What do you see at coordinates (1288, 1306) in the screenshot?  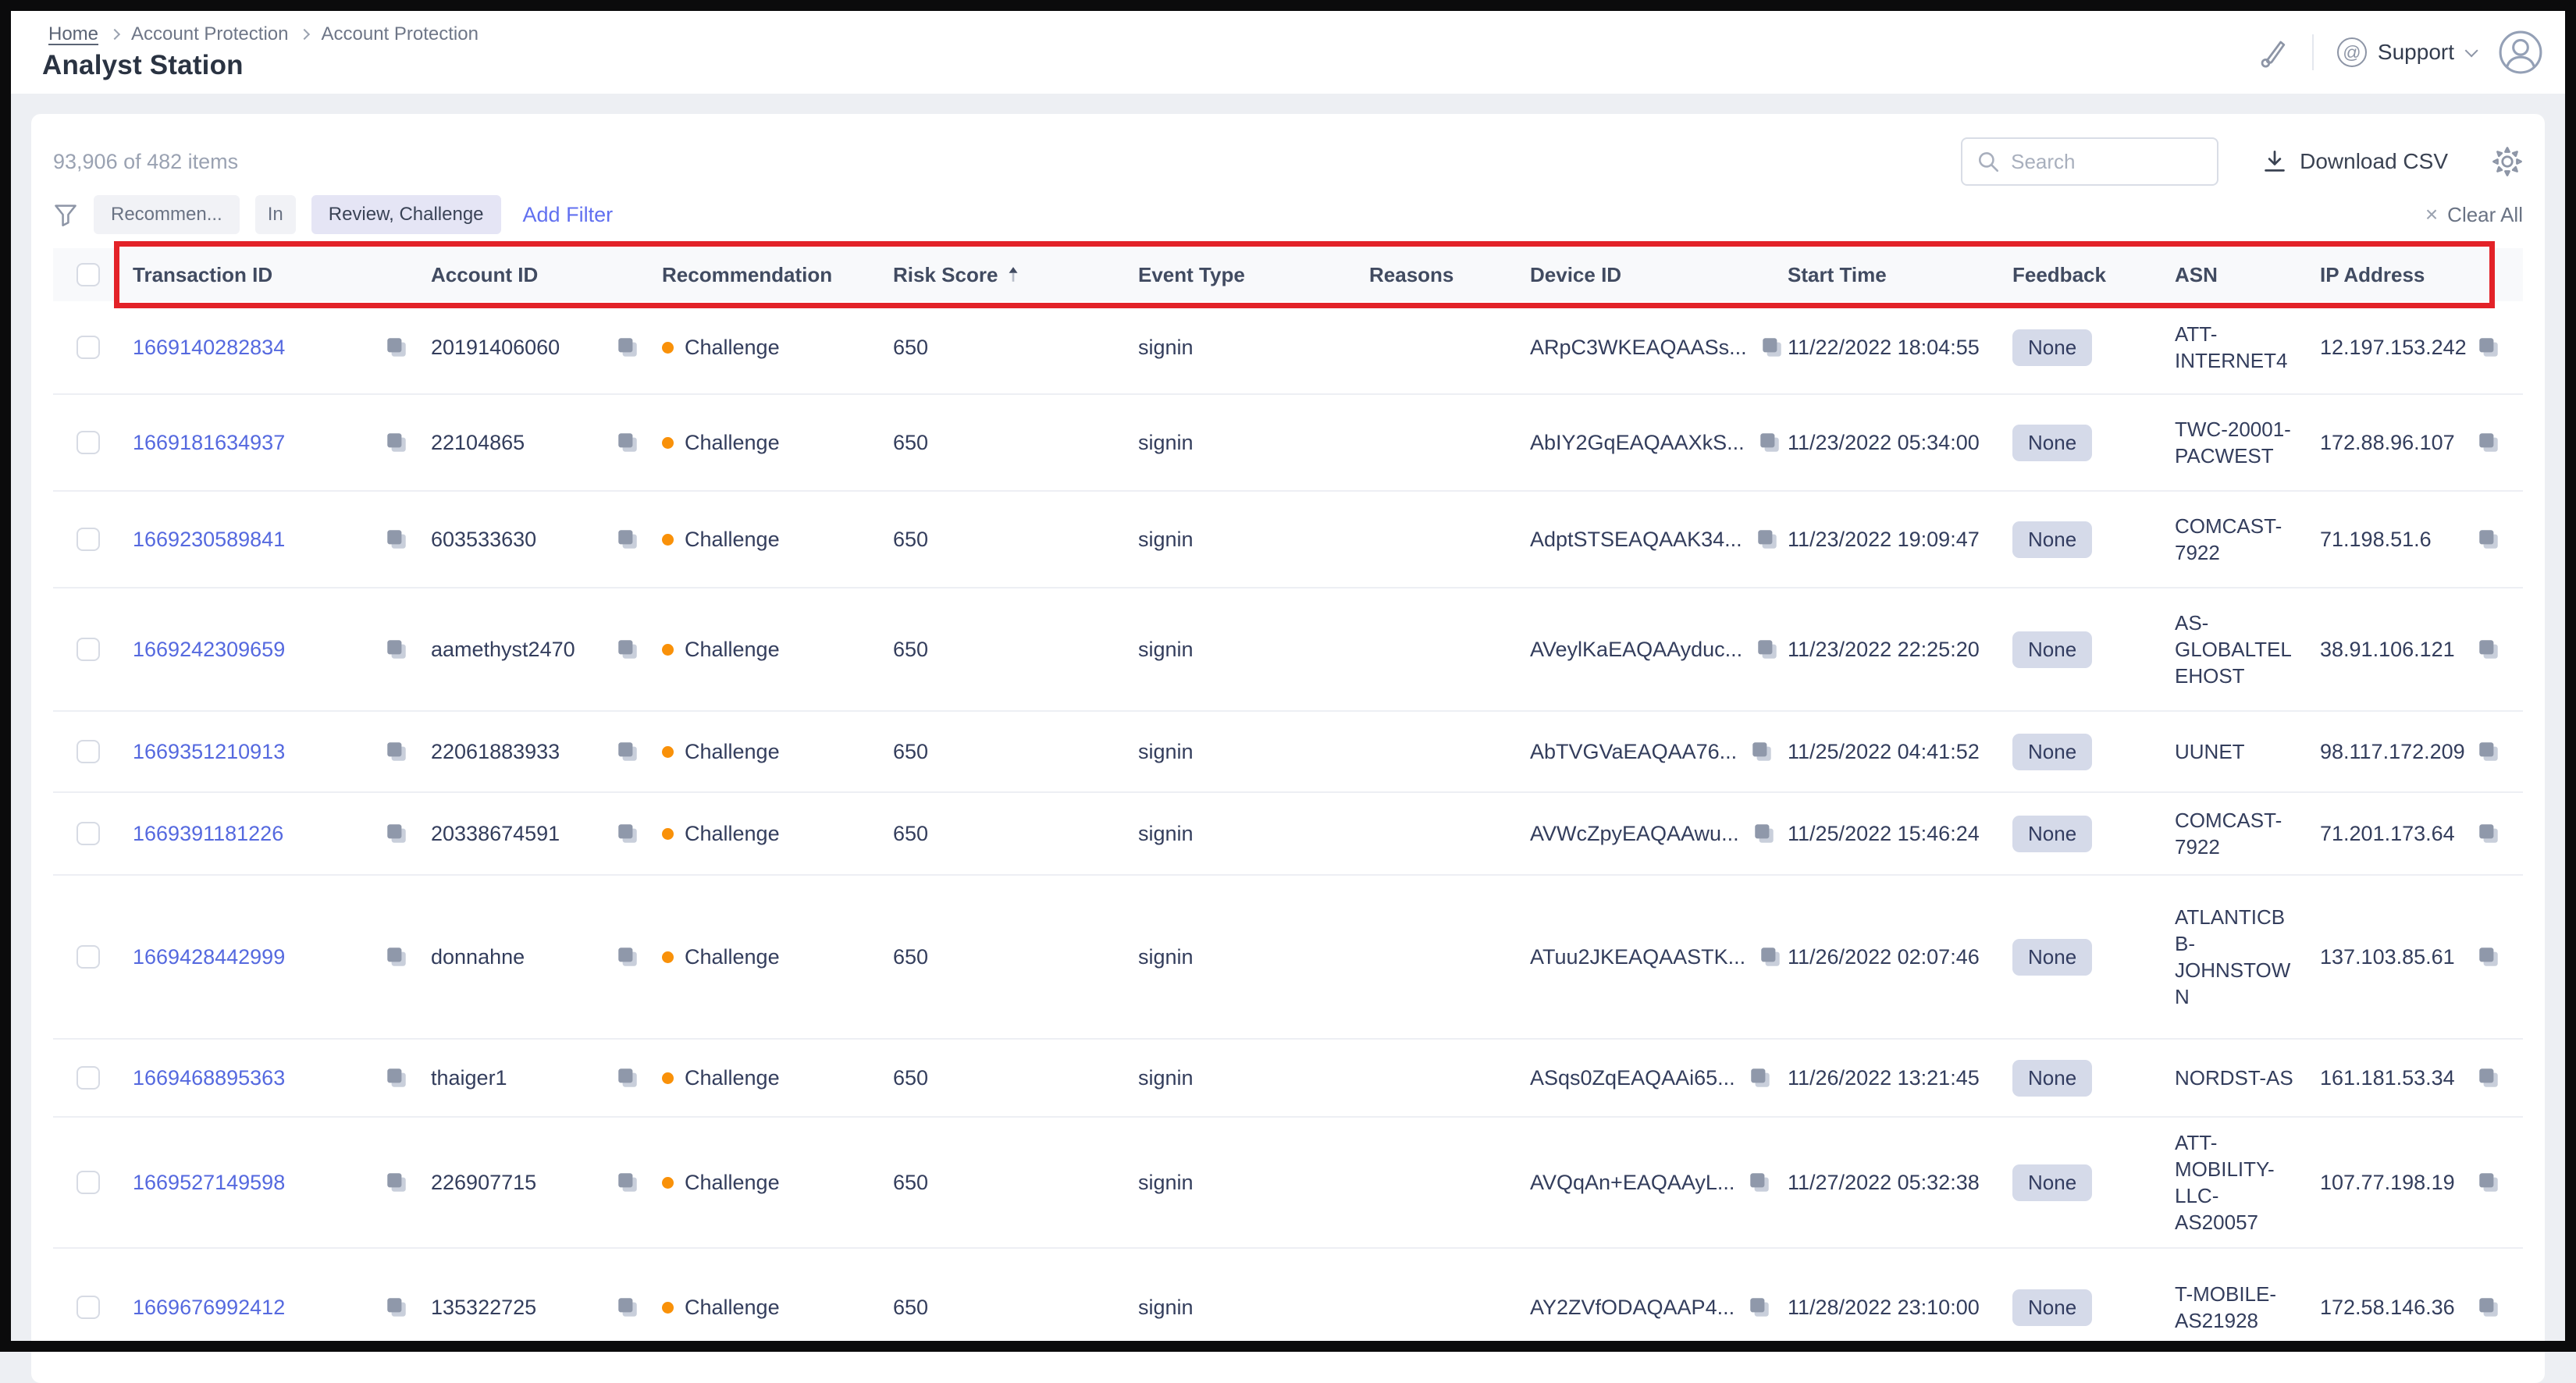 I see `table-row: 1669676992412 135322725 Challenge 650 si` at bounding box center [1288, 1306].